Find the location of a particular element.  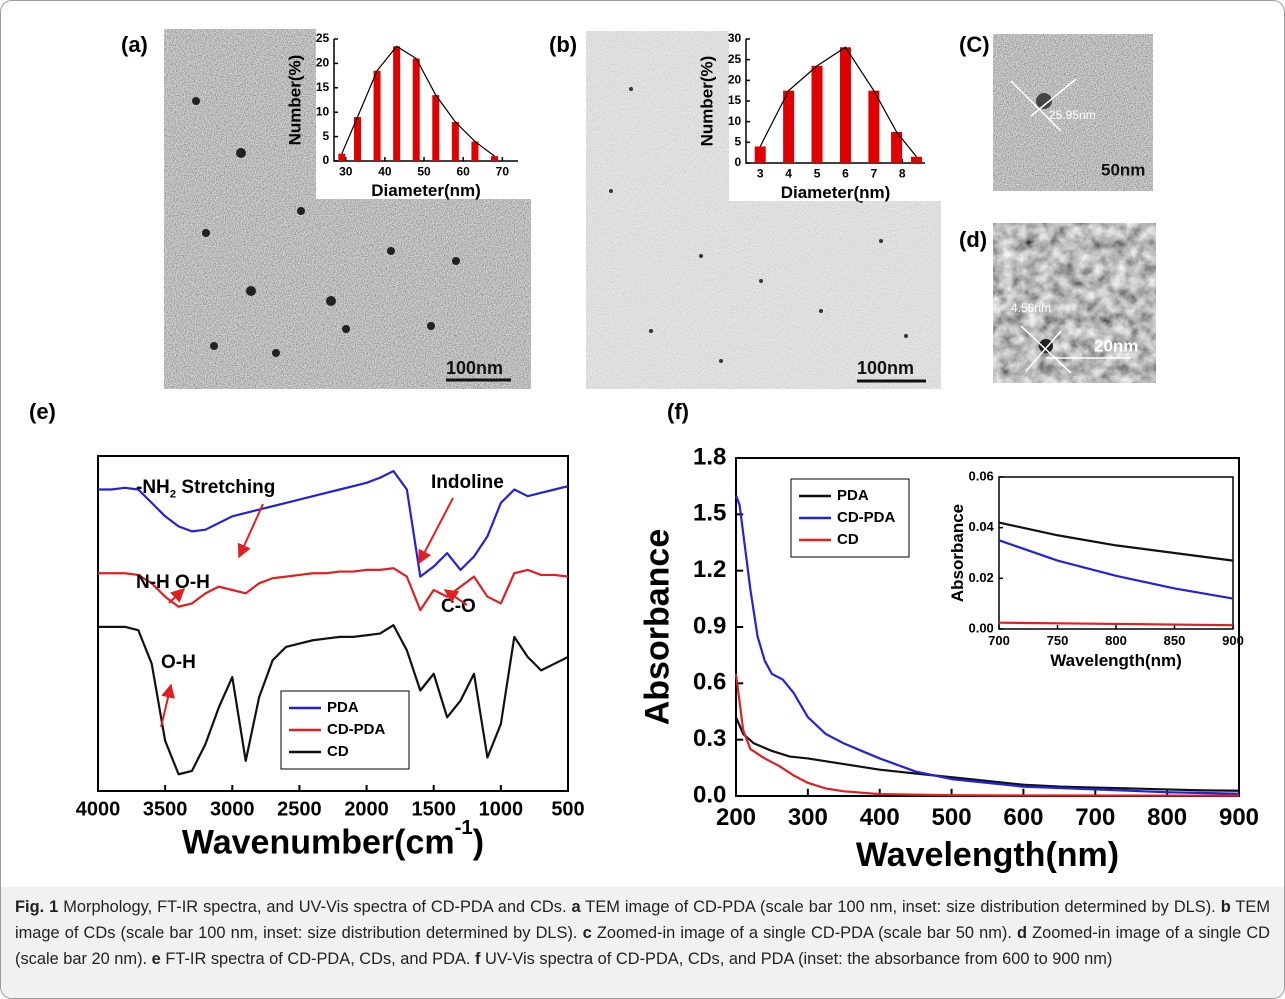

caption-label: e is located at coordinates (156, 958).